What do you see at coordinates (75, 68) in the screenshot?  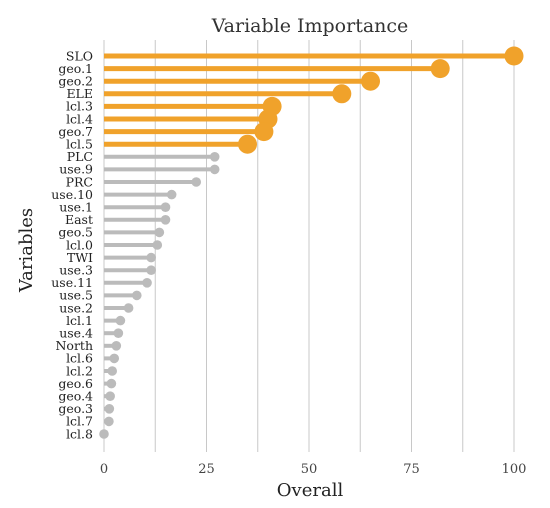 I see `y-tick-label: geo.1` at bounding box center [75, 68].